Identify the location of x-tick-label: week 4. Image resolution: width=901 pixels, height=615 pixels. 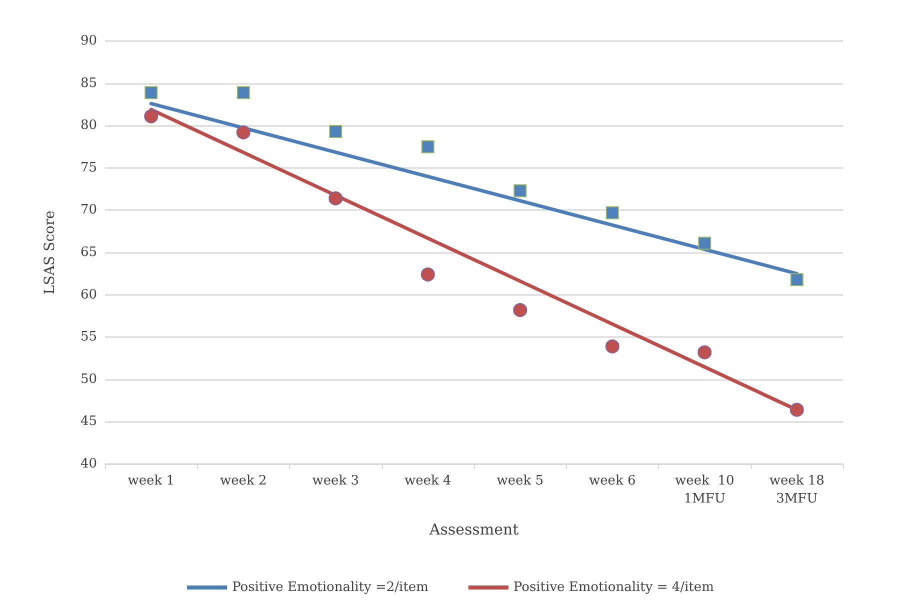
(428, 481).